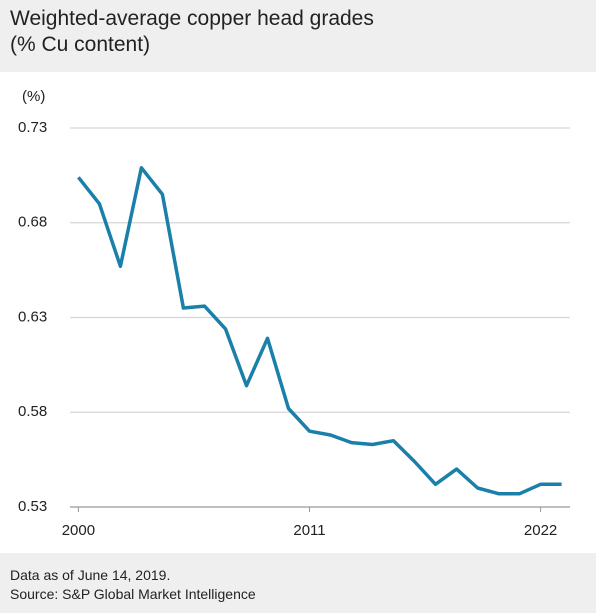  I want to click on x-tick-label: 2022, so click(540, 530).